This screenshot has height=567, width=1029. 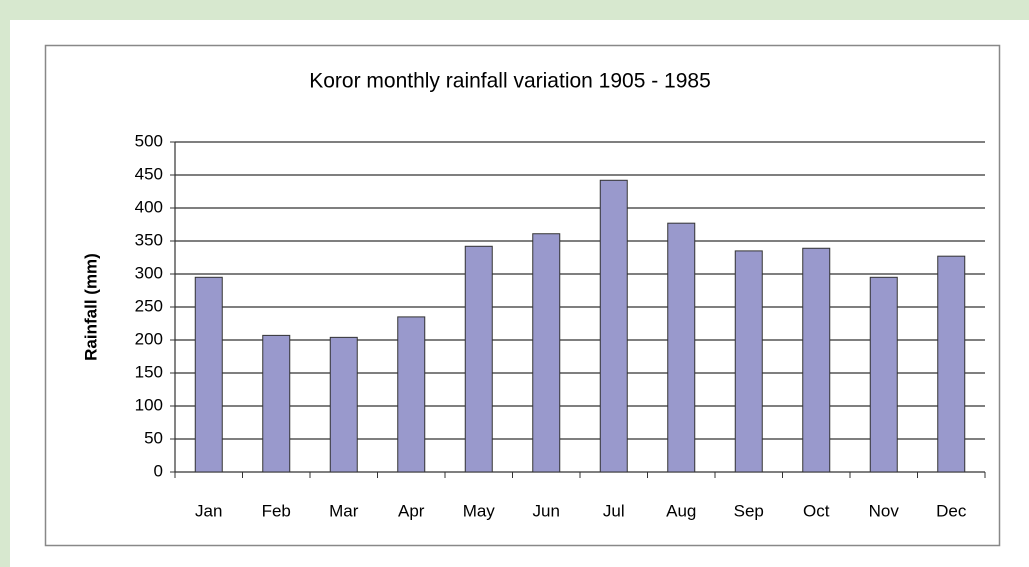 What do you see at coordinates (749, 510) in the screenshot?
I see `x-tick-label: Sep` at bounding box center [749, 510].